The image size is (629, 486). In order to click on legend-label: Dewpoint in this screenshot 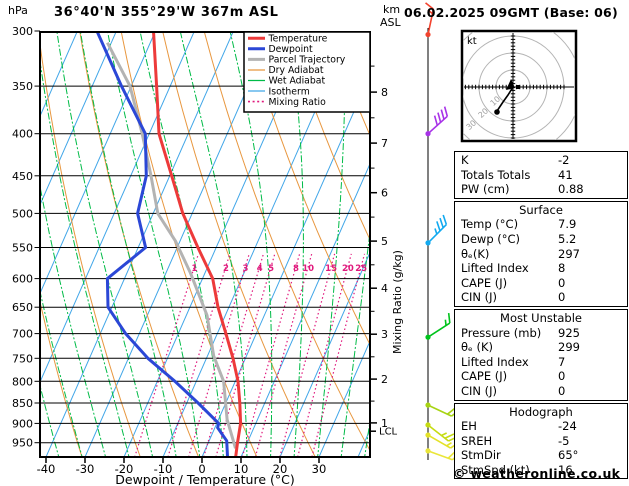, I will do `click(291, 49)`.